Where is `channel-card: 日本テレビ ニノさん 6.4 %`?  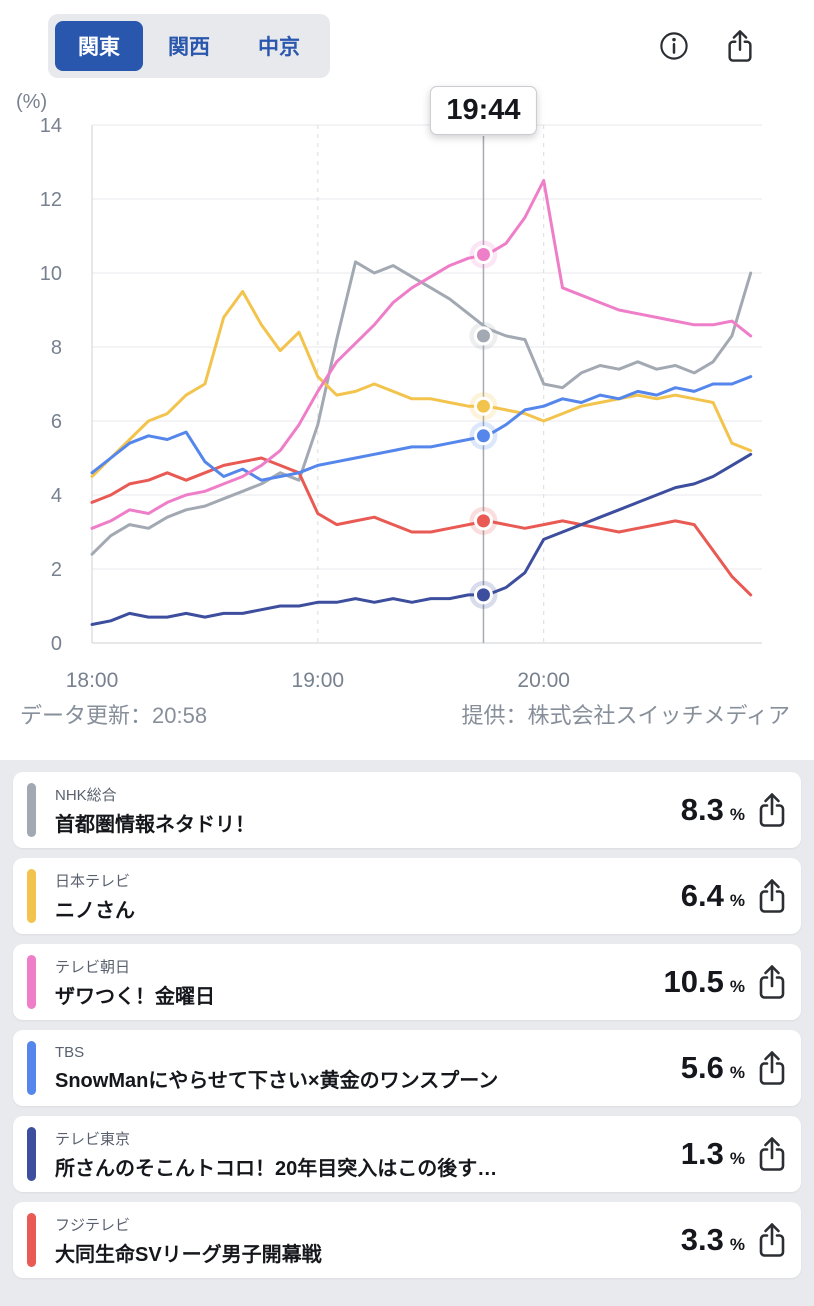
channel-card: 日本テレビ ニノさん 6.4 % is located at coordinates (407, 896).